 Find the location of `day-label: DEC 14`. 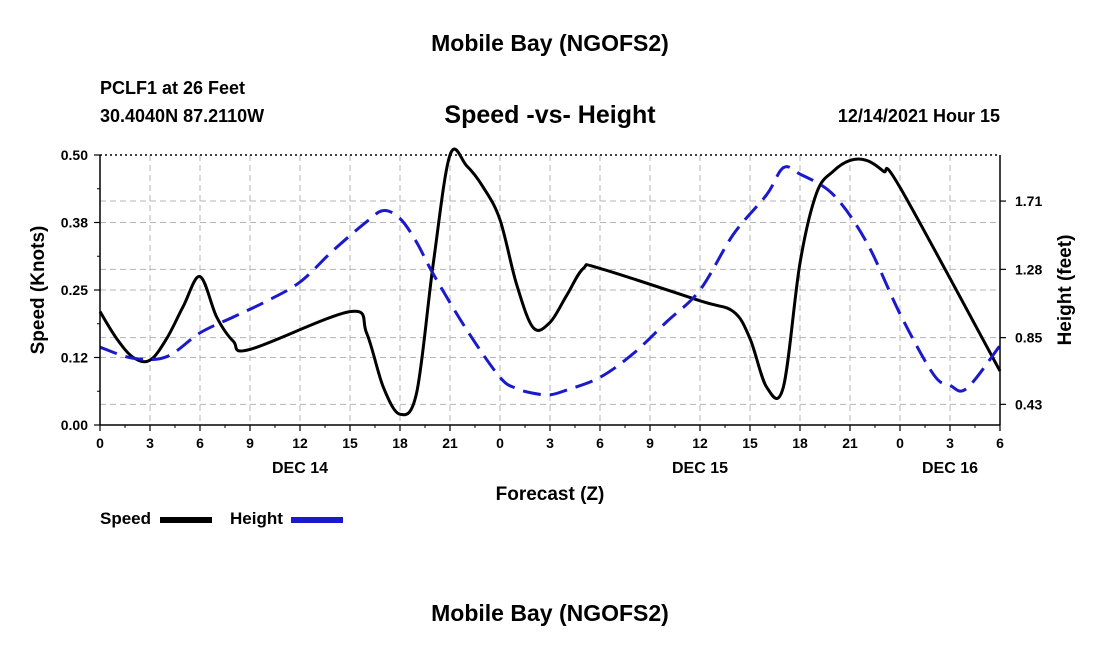

day-label: DEC 14 is located at coordinates (300, 468).